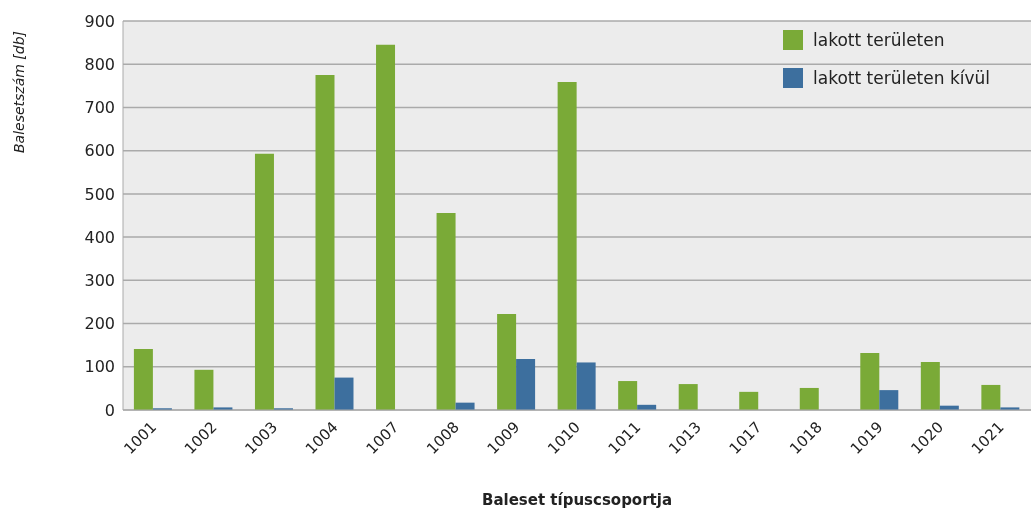 This screenshot has width=1031, height=515. I want to click on y-tick-label: 500, so click(99, 194).